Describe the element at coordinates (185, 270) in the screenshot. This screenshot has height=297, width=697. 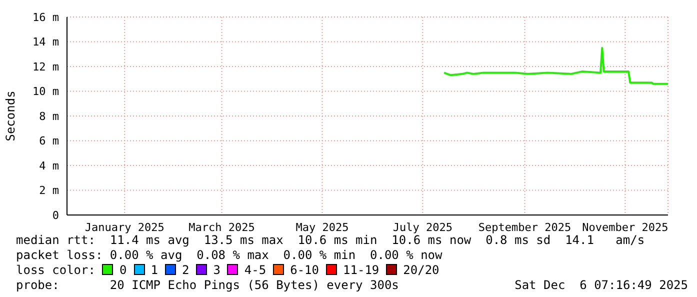
I see `legend-label: 2` at that location.